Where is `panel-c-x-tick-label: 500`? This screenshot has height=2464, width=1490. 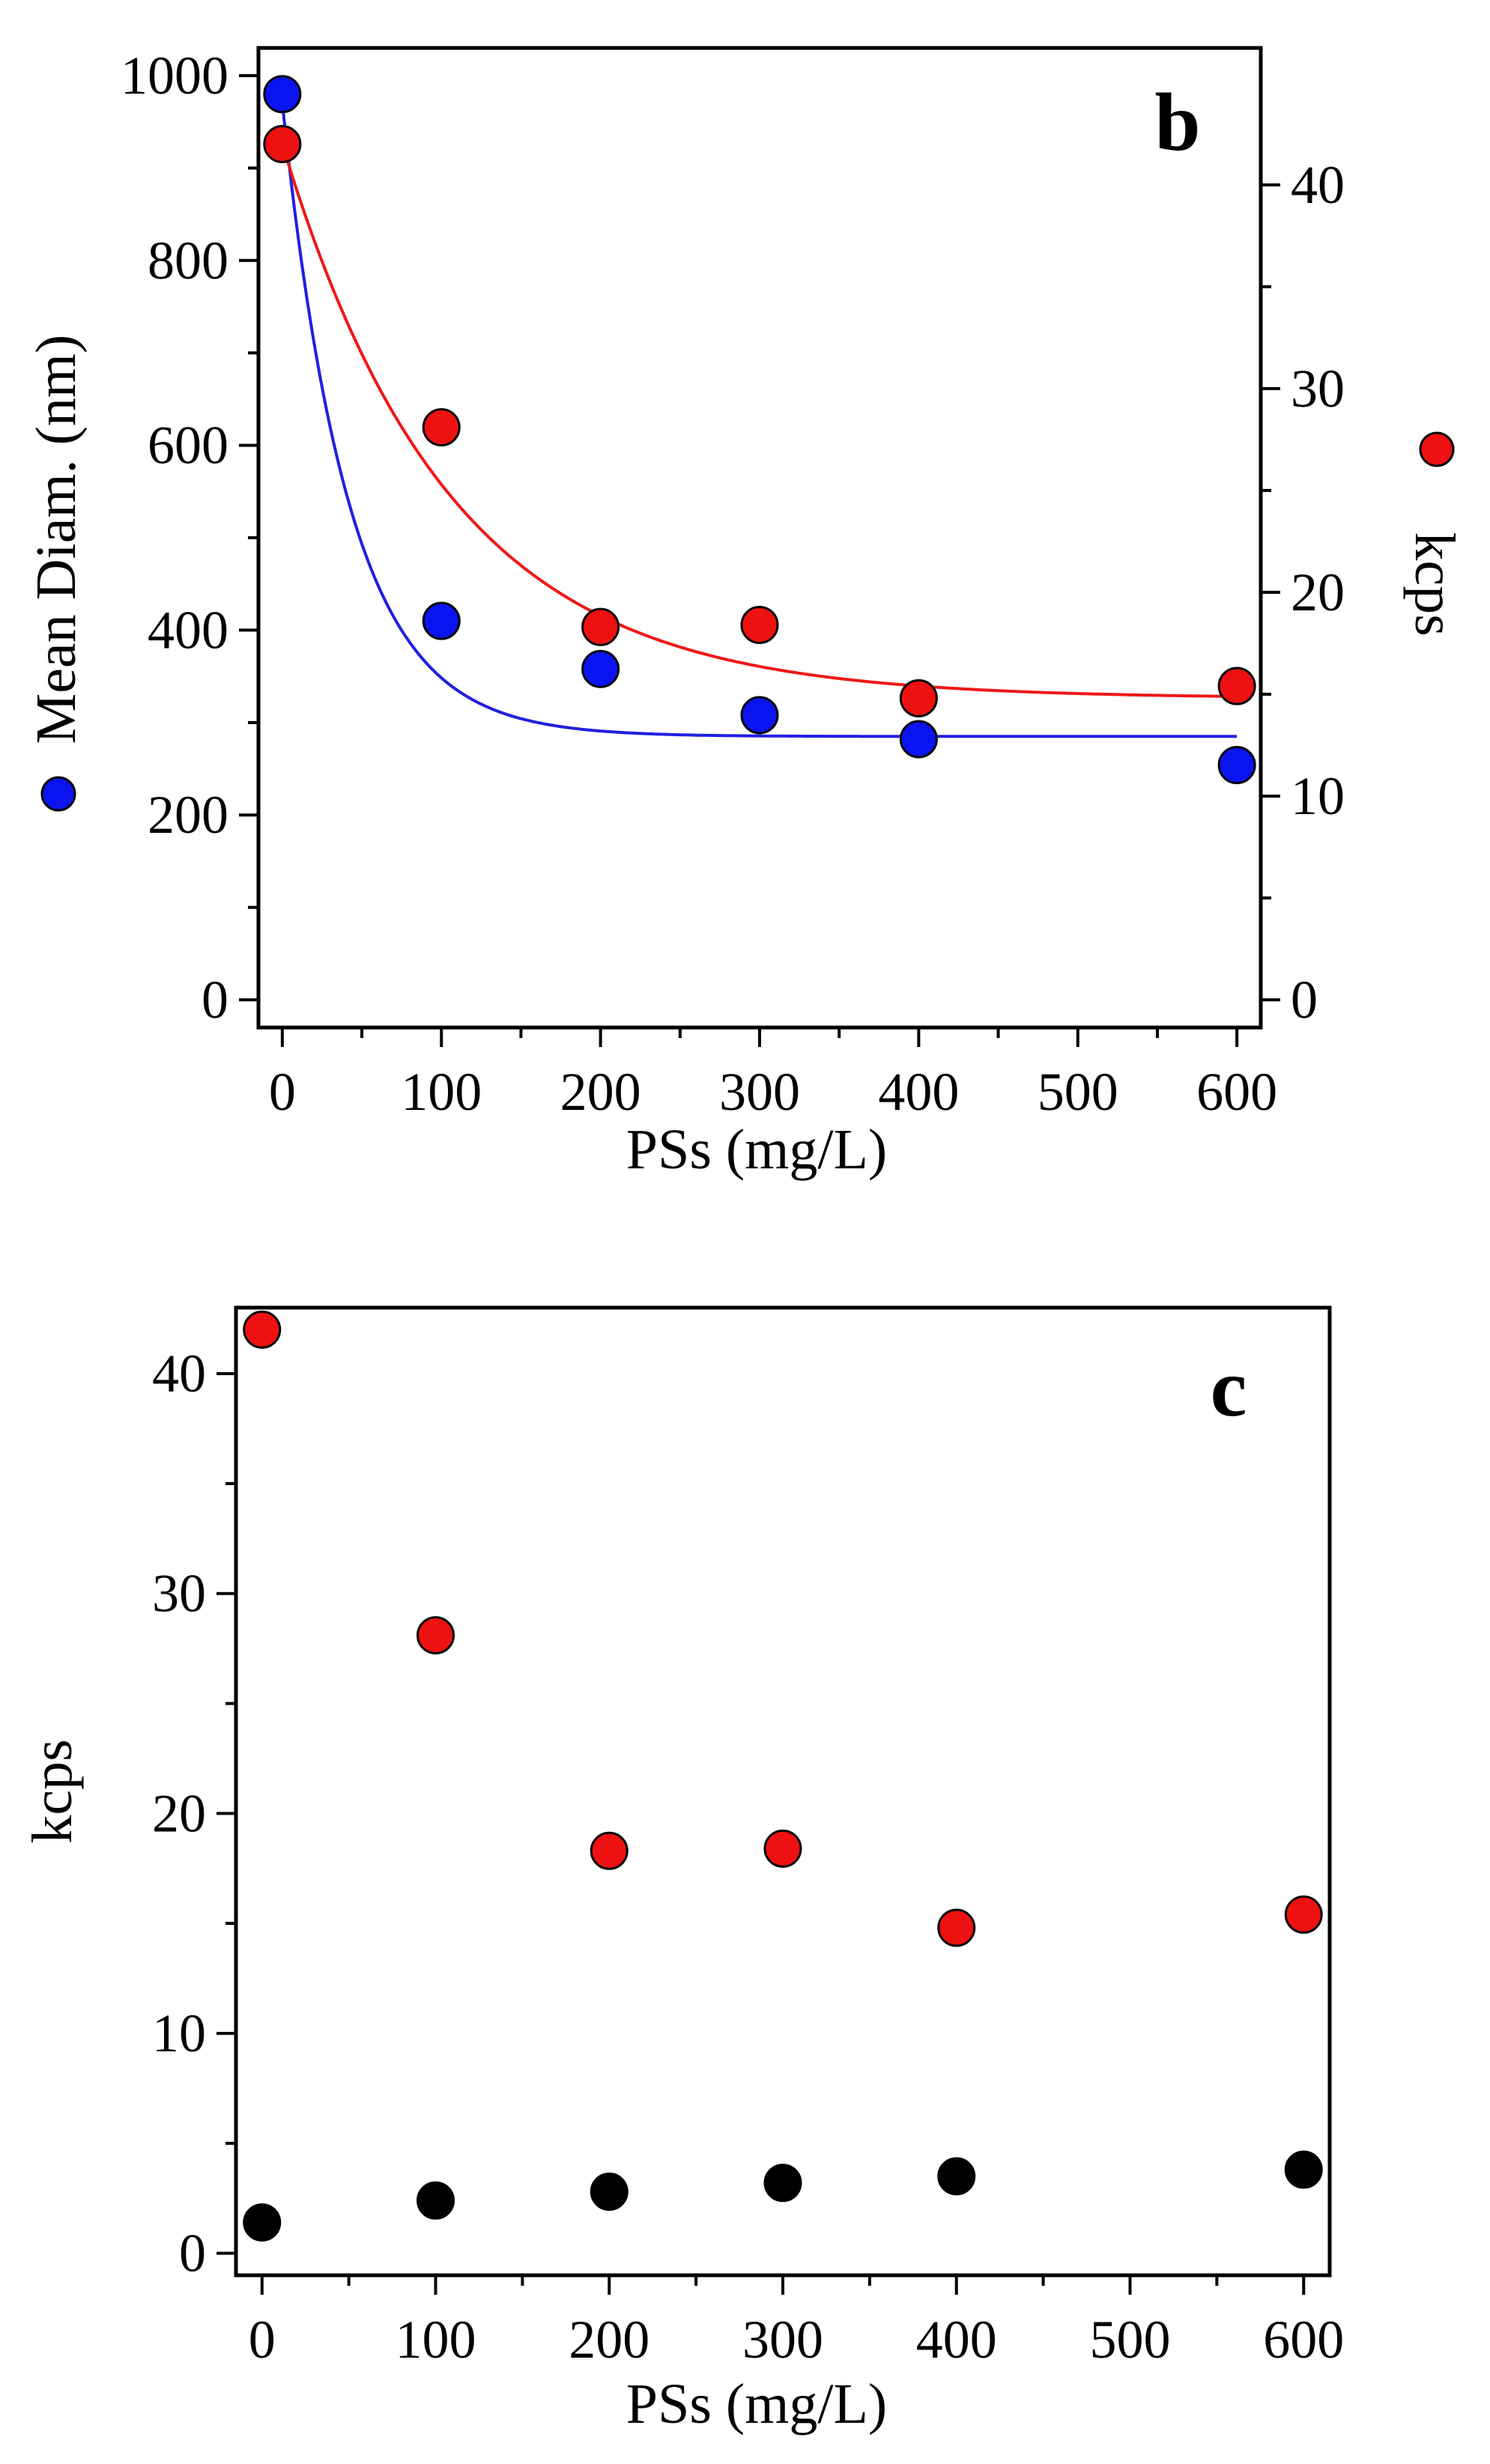 panel-c-x-tick-label: 500 is located at coordinates (1129, 2340).